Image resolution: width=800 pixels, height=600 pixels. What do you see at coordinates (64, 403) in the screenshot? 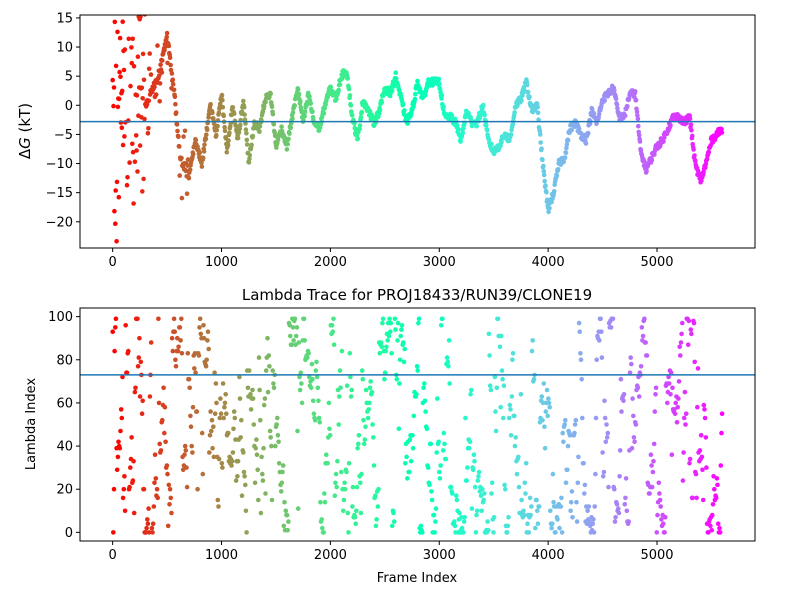
I see `y-tick-label: 60` at bounding box center [64, 403].